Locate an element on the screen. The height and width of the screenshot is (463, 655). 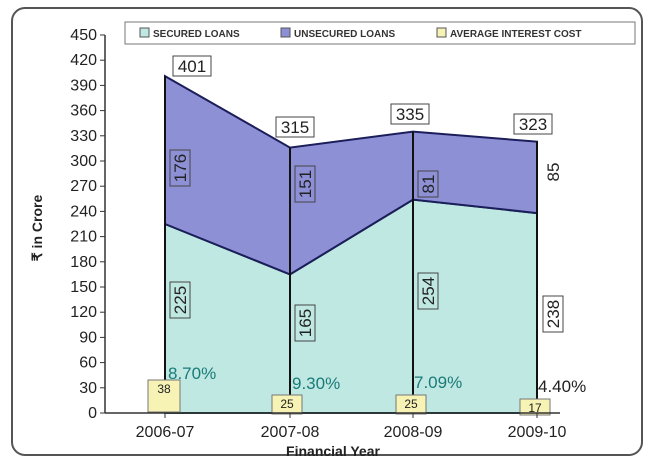
secured-value-label-group: 225 is located at coordinates (180, 300).